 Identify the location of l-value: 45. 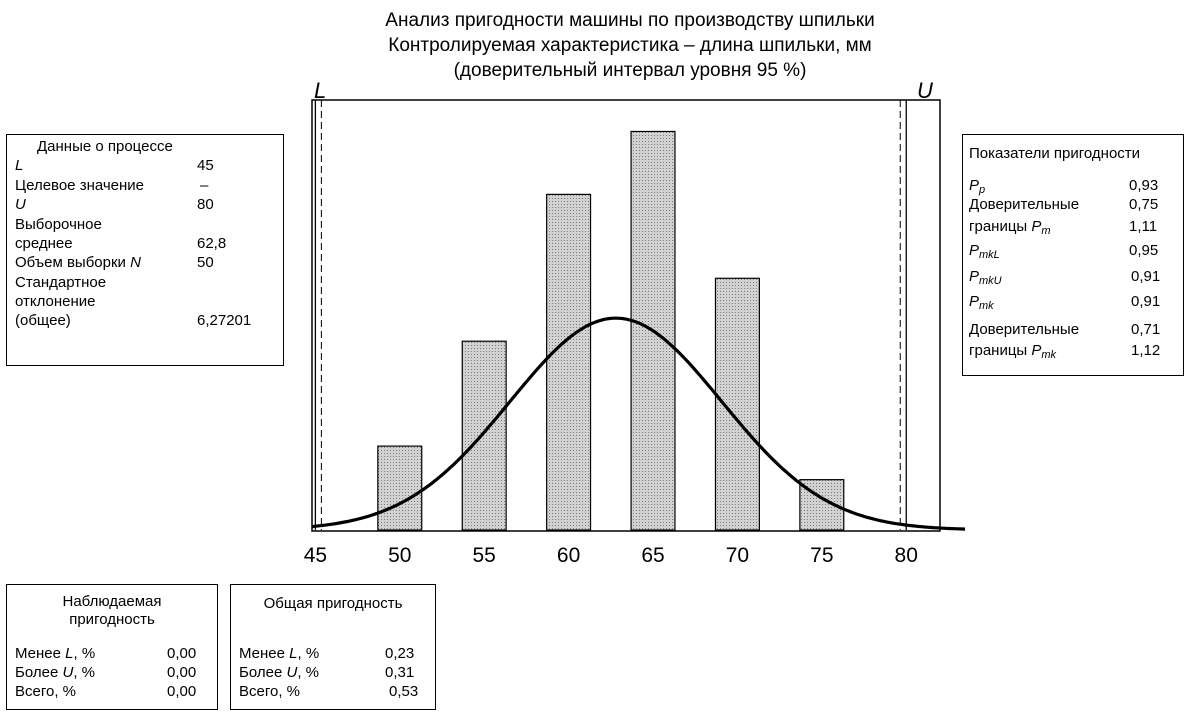
(205, 165).